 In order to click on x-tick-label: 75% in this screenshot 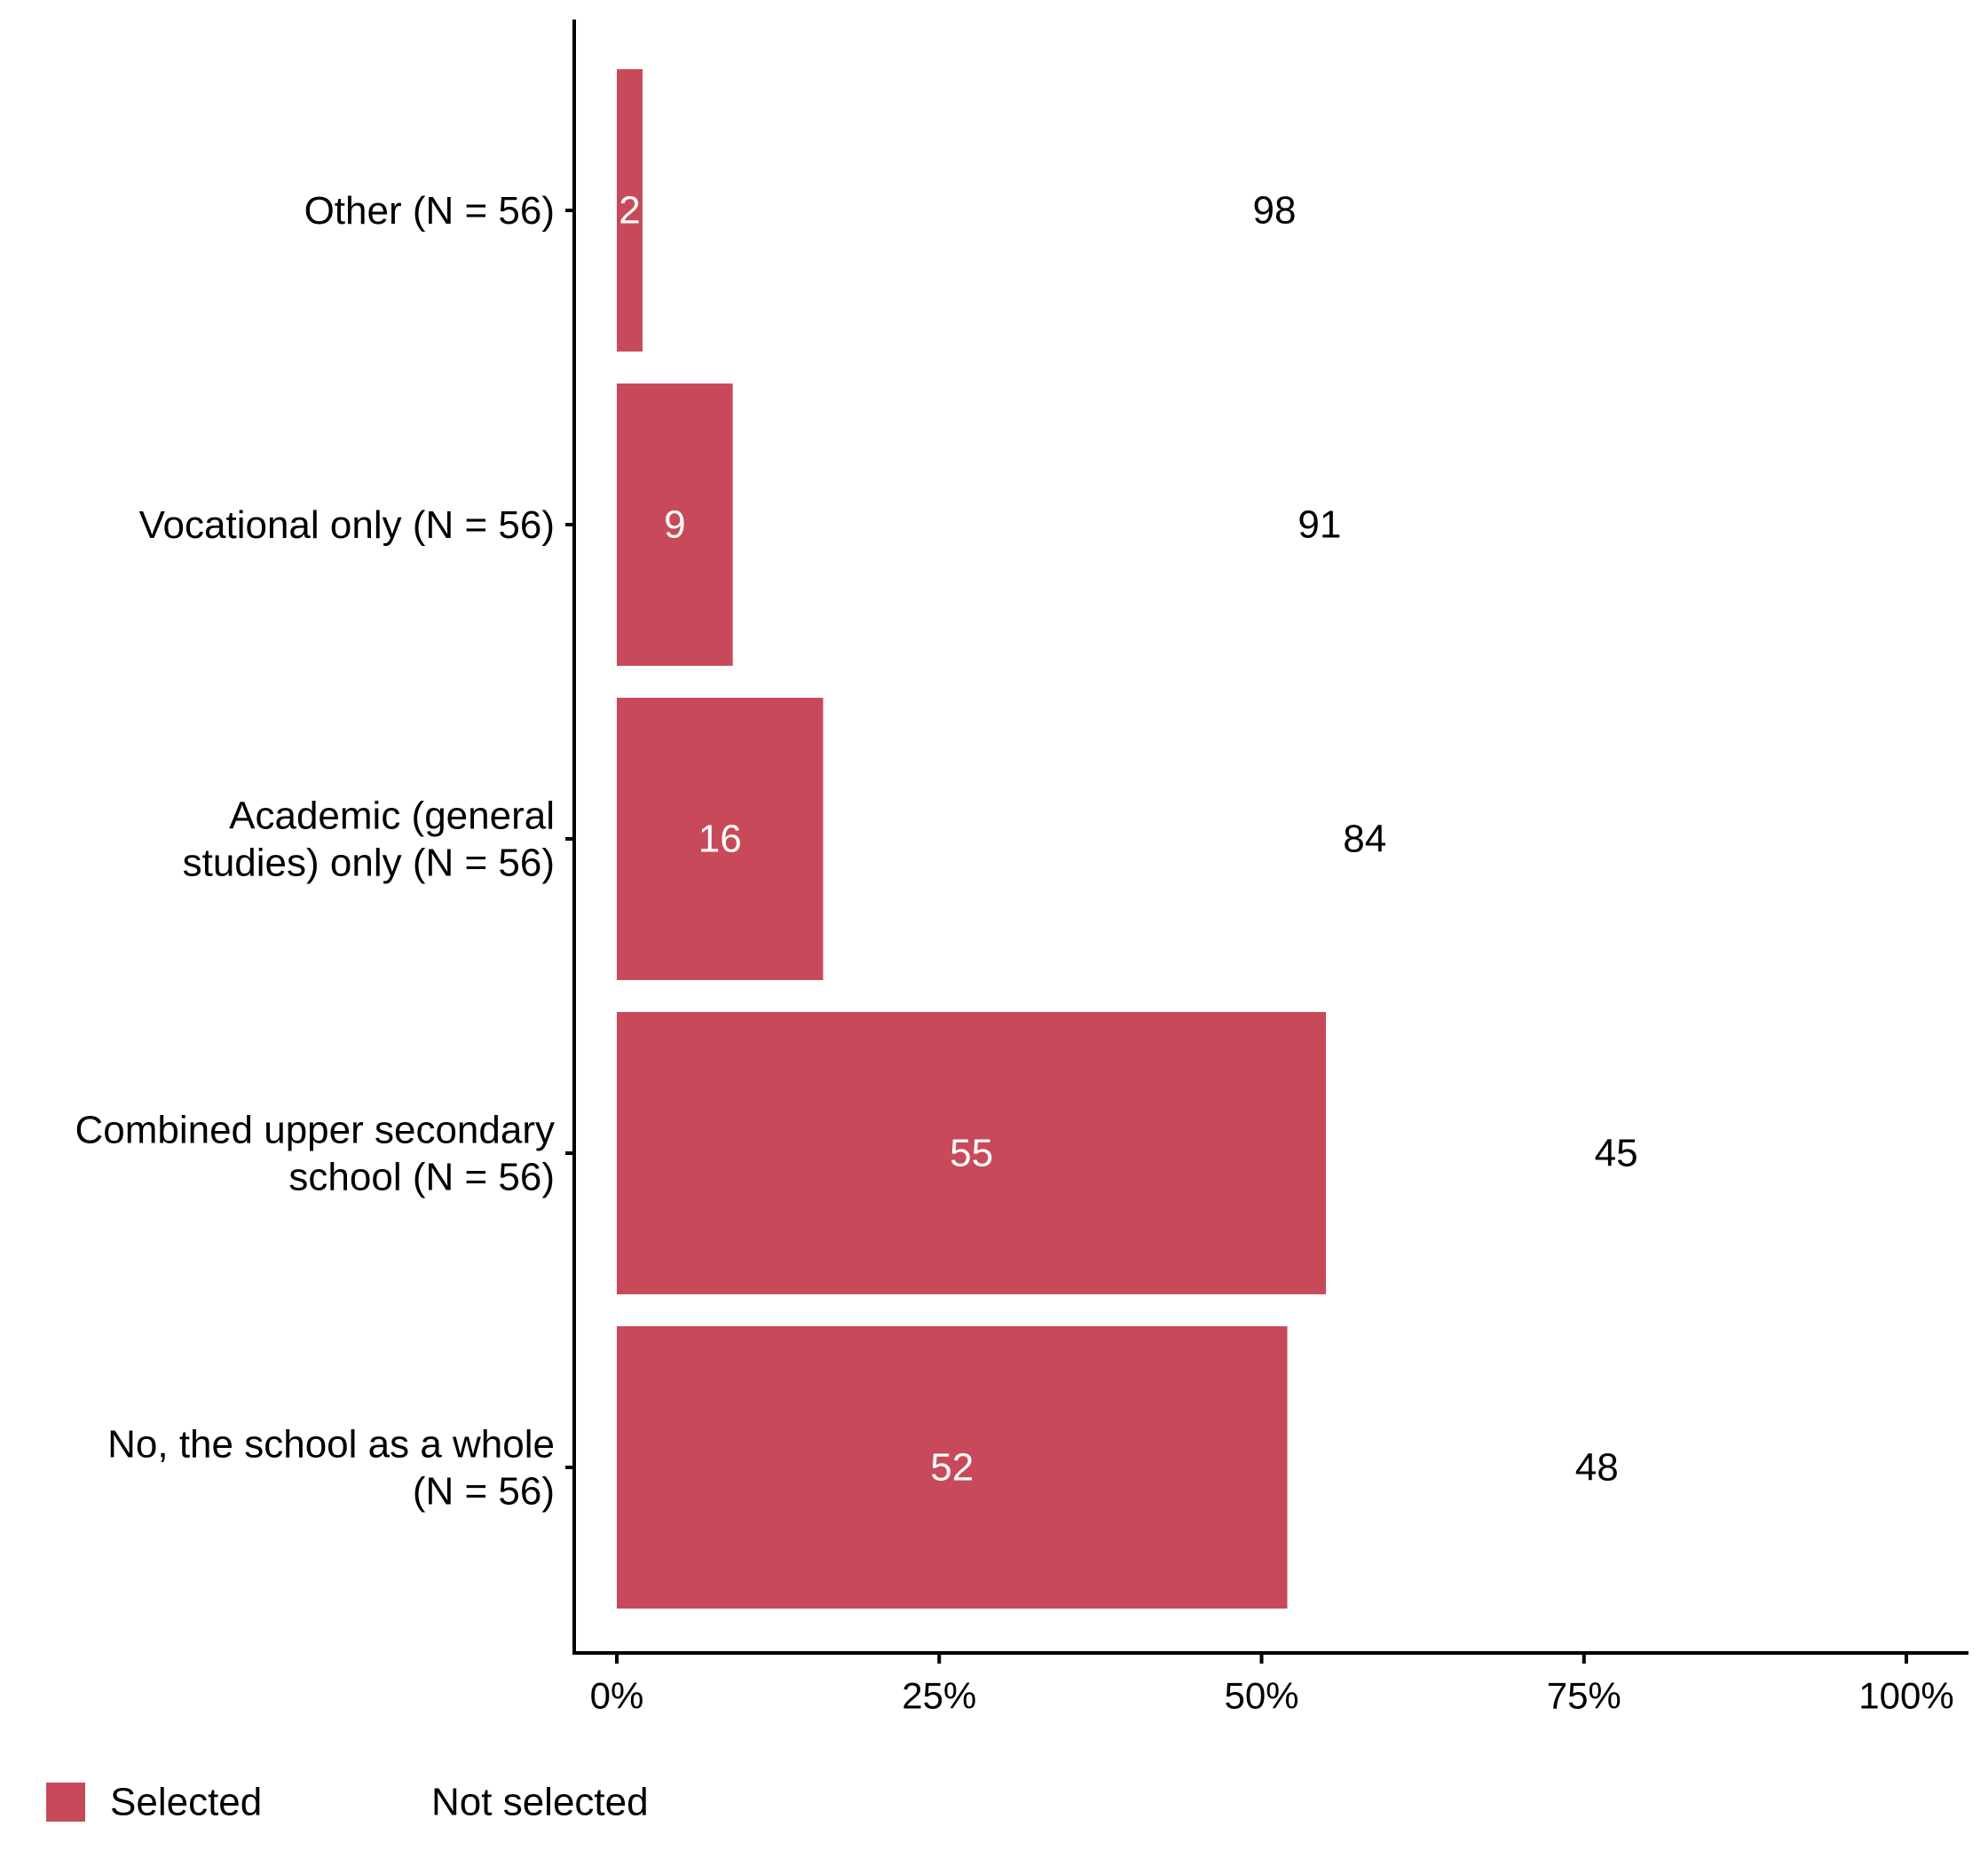, I will do `click(1584, 1696)`.